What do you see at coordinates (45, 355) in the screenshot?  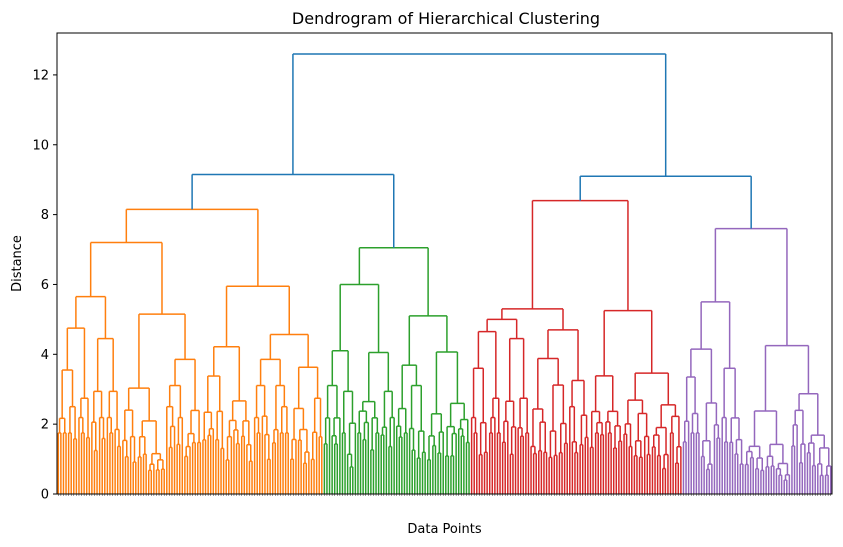 I see `y-tick-label: 4` at bounding box center [45, 355].